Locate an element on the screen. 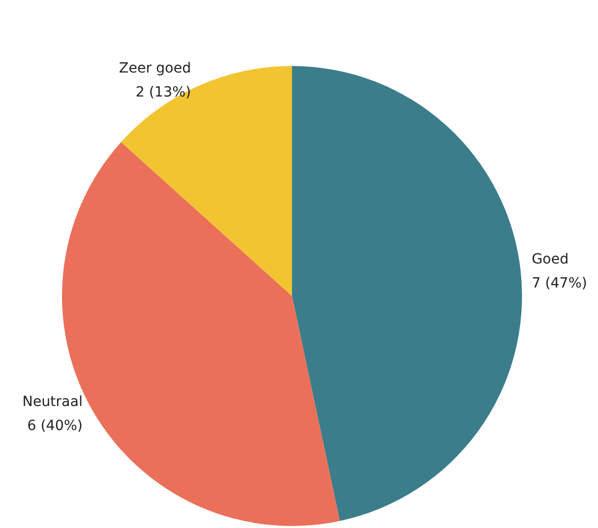  slice-label: Neutraal is located at coordinates (52, 402).